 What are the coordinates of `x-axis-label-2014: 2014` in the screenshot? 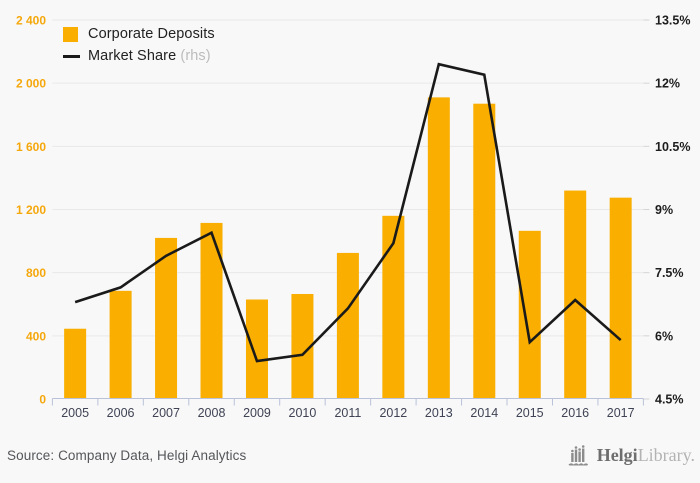 It's located at (484, 413).